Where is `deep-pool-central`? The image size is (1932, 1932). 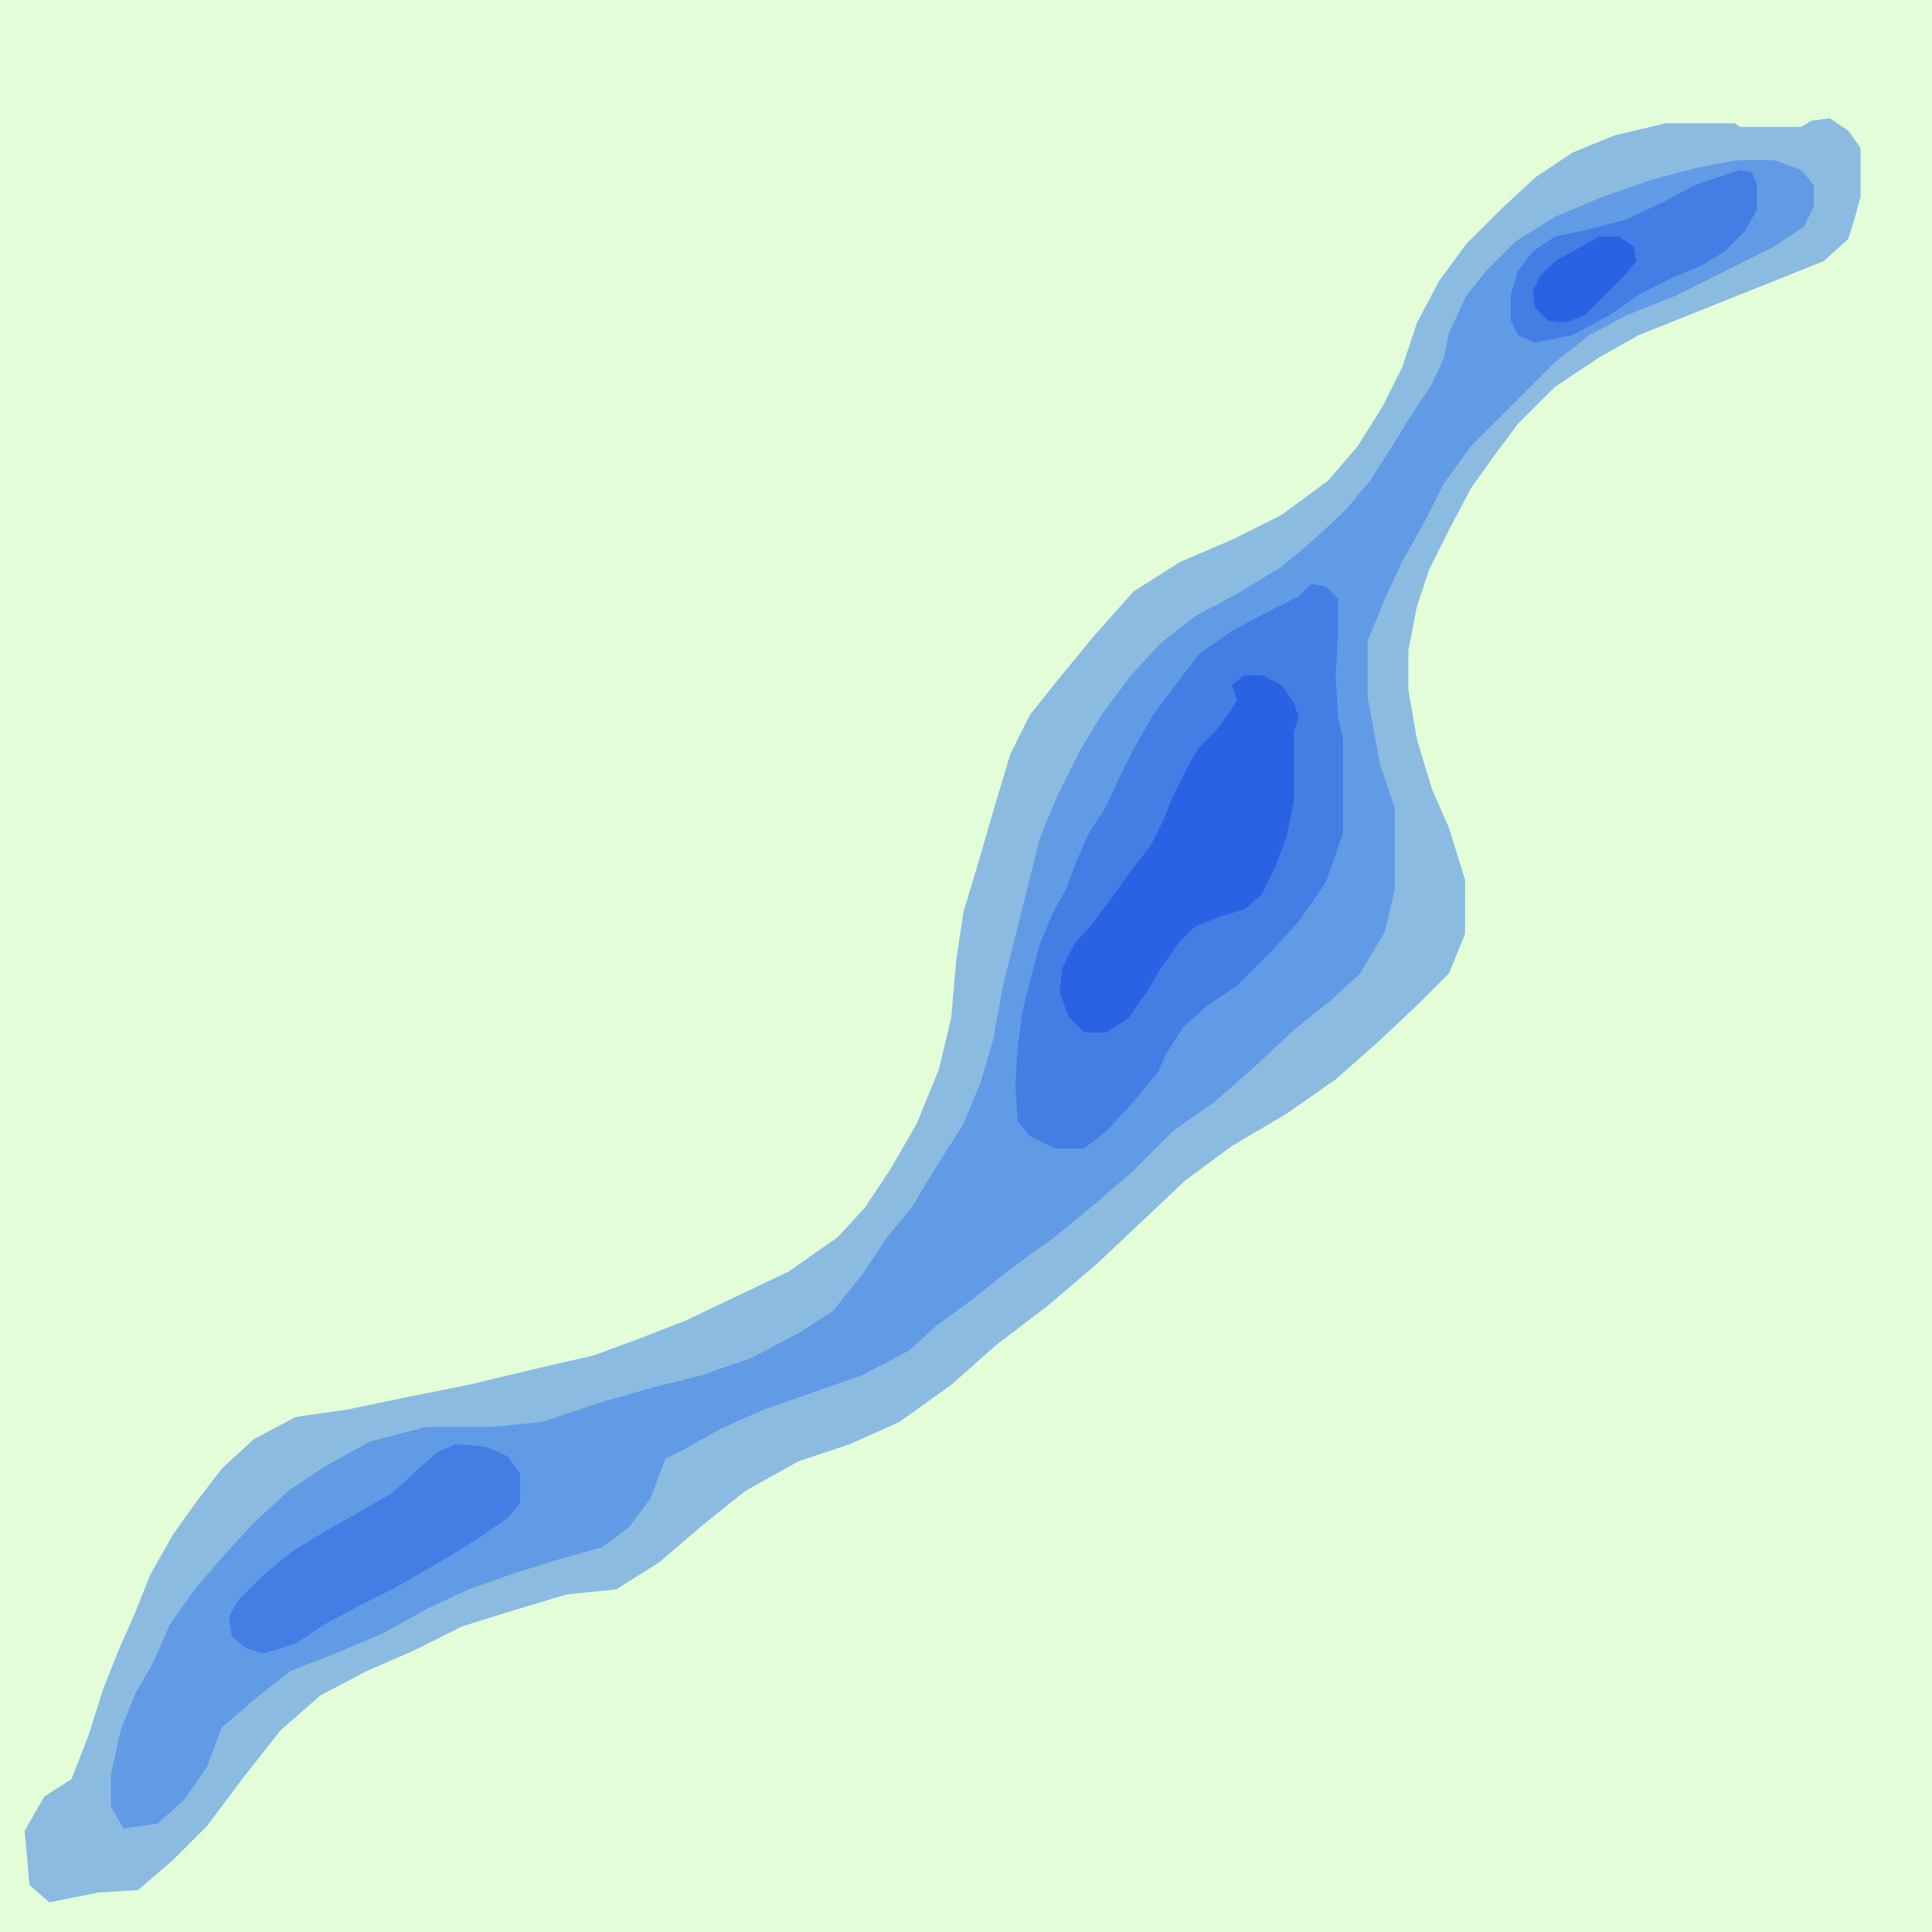 deep-pool-central is located at coordinates (1179, 854).